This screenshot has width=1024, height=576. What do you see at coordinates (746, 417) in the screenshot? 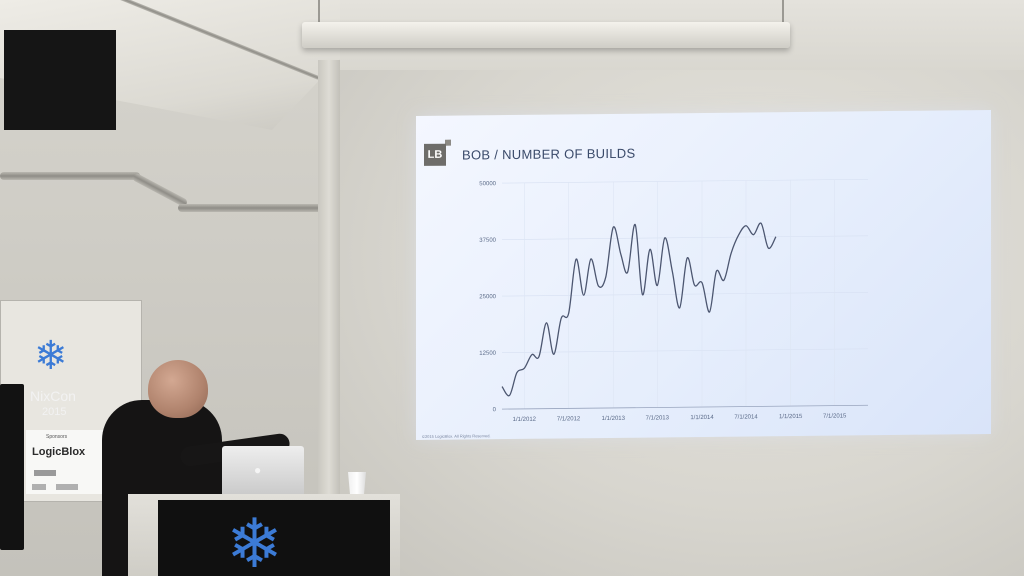
I see `x-tick-label: 7/1/2014` at bounding box center [746, 417].